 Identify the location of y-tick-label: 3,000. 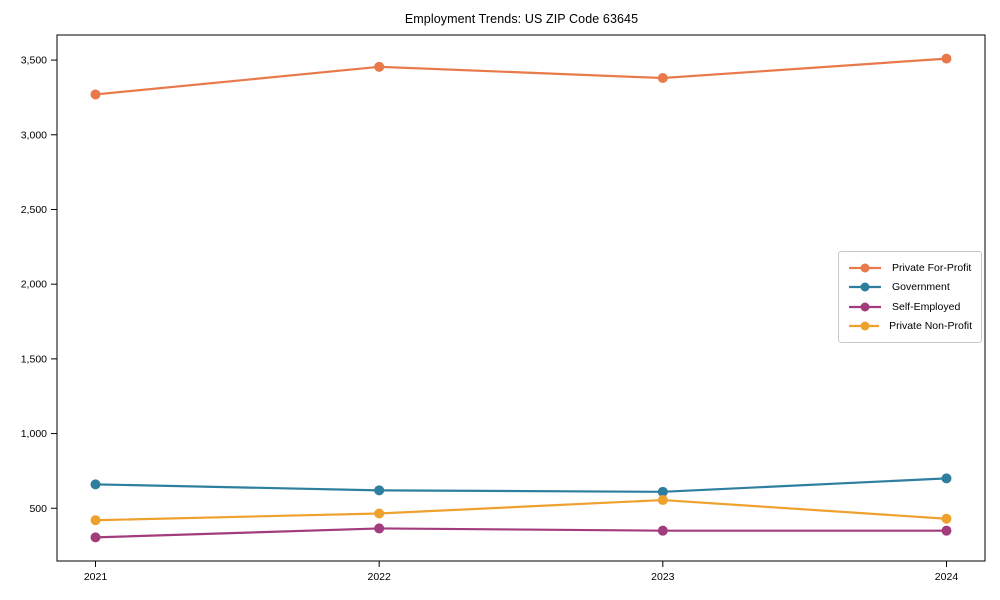
(34, 135).